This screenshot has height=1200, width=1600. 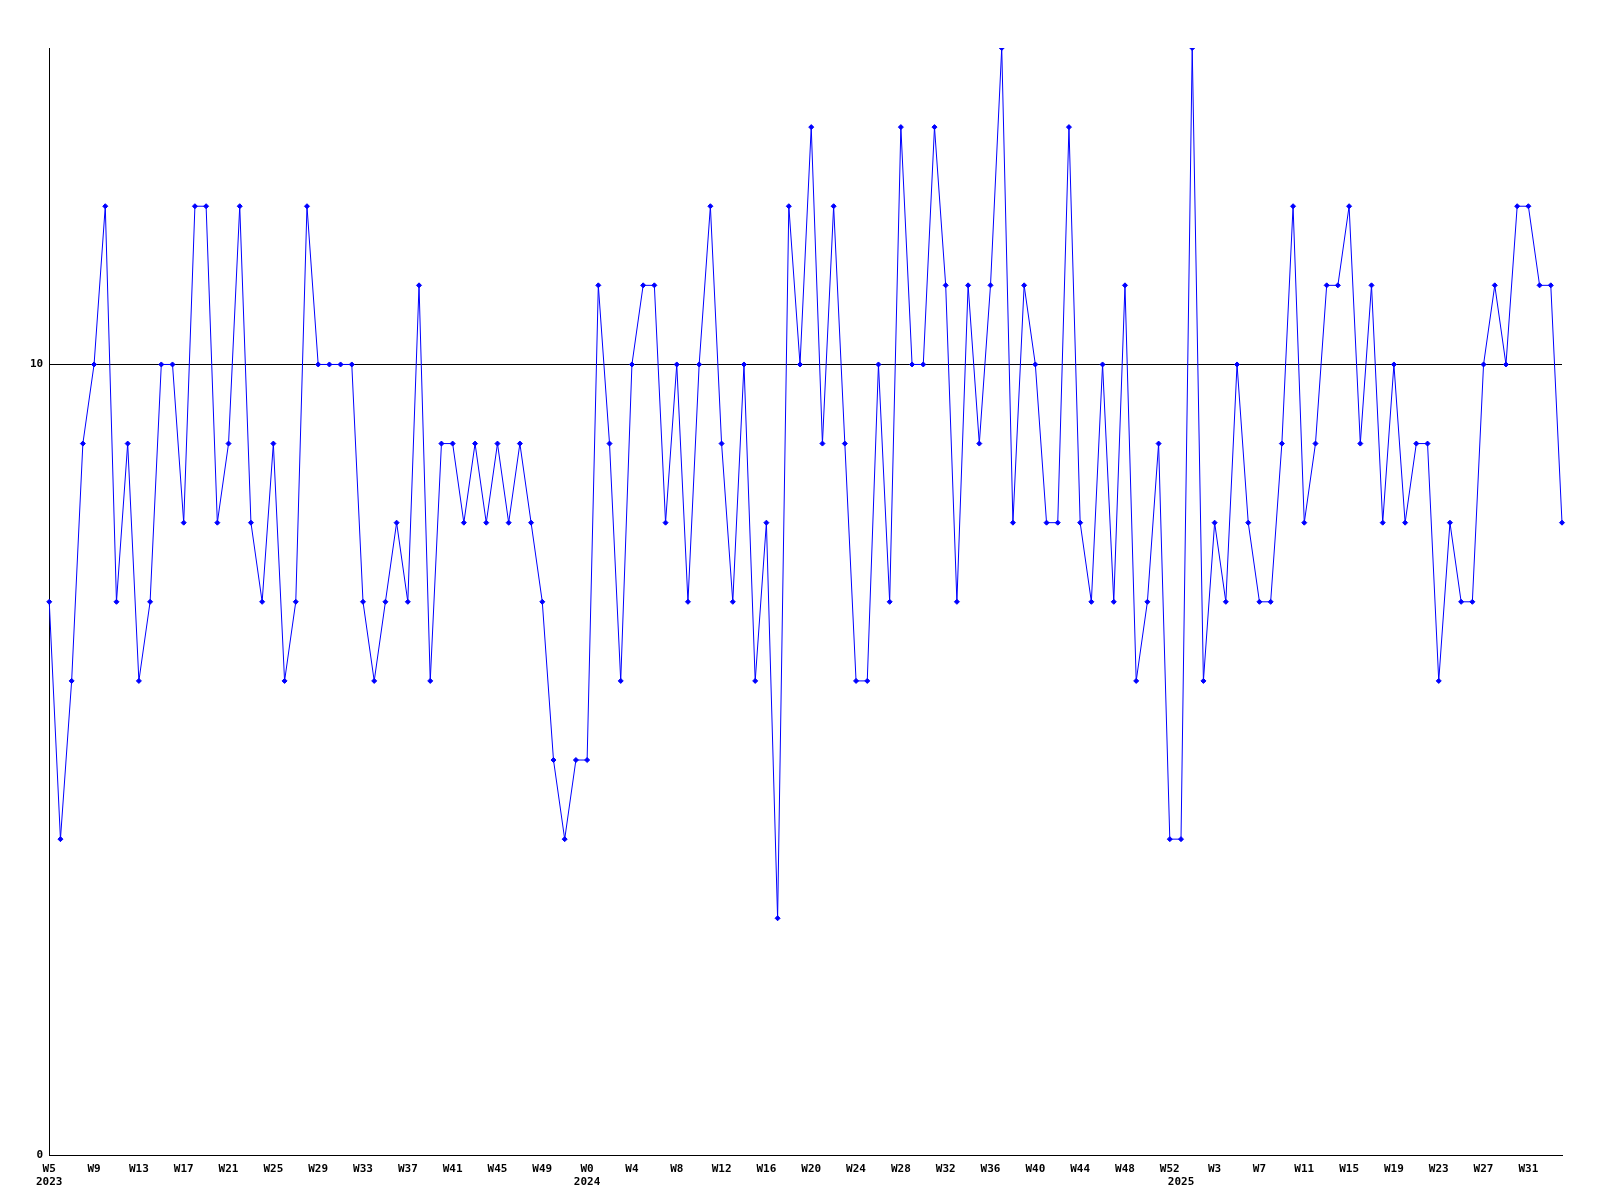 What do you see at coordinates (37, 364) in the screenshot?
I see `y-tick-label: 10` at bounding box center [37, 364].